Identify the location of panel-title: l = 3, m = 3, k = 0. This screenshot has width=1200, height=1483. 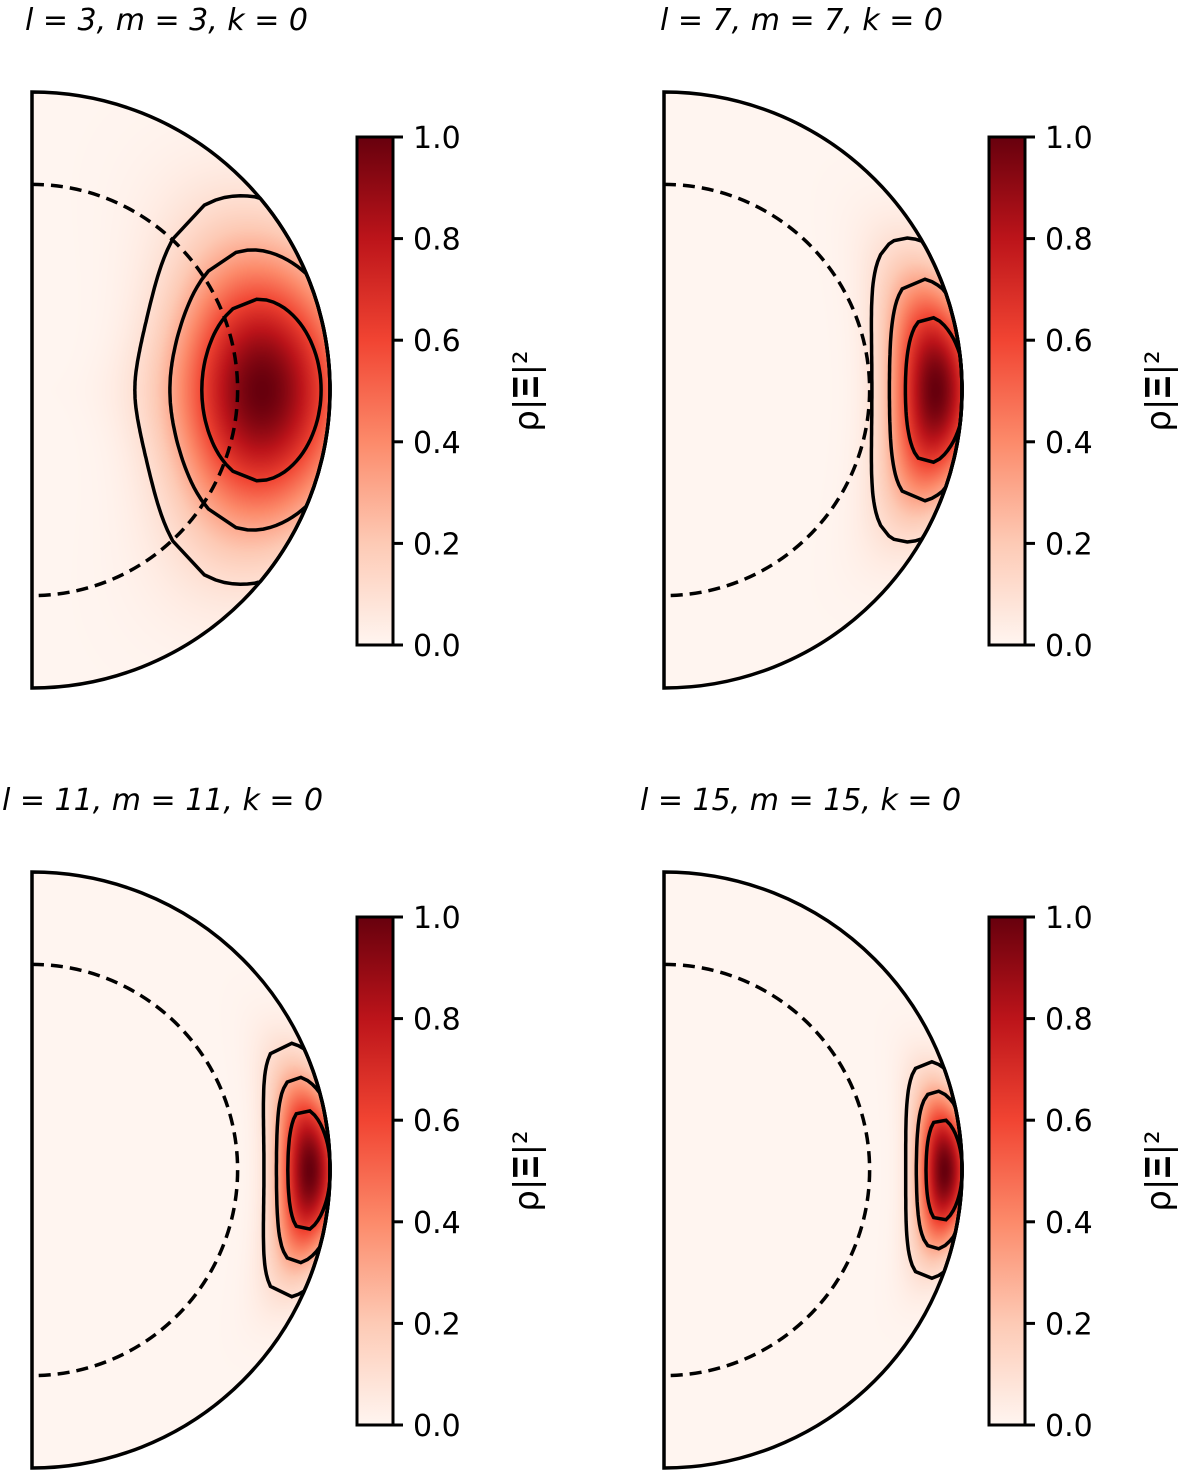
(166, 20).